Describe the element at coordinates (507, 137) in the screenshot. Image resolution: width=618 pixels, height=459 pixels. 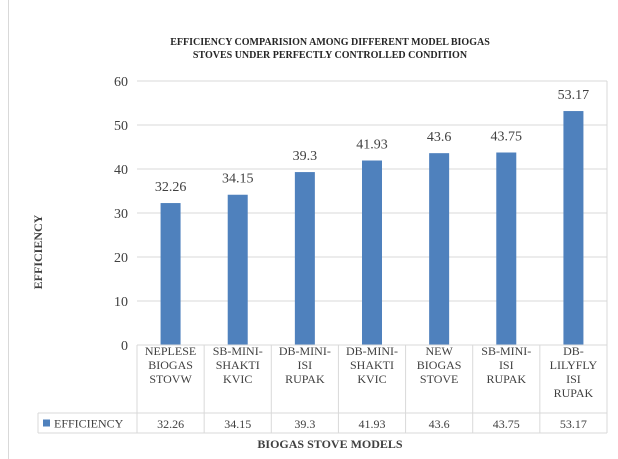
I see `data-label: 43.75` at that location.